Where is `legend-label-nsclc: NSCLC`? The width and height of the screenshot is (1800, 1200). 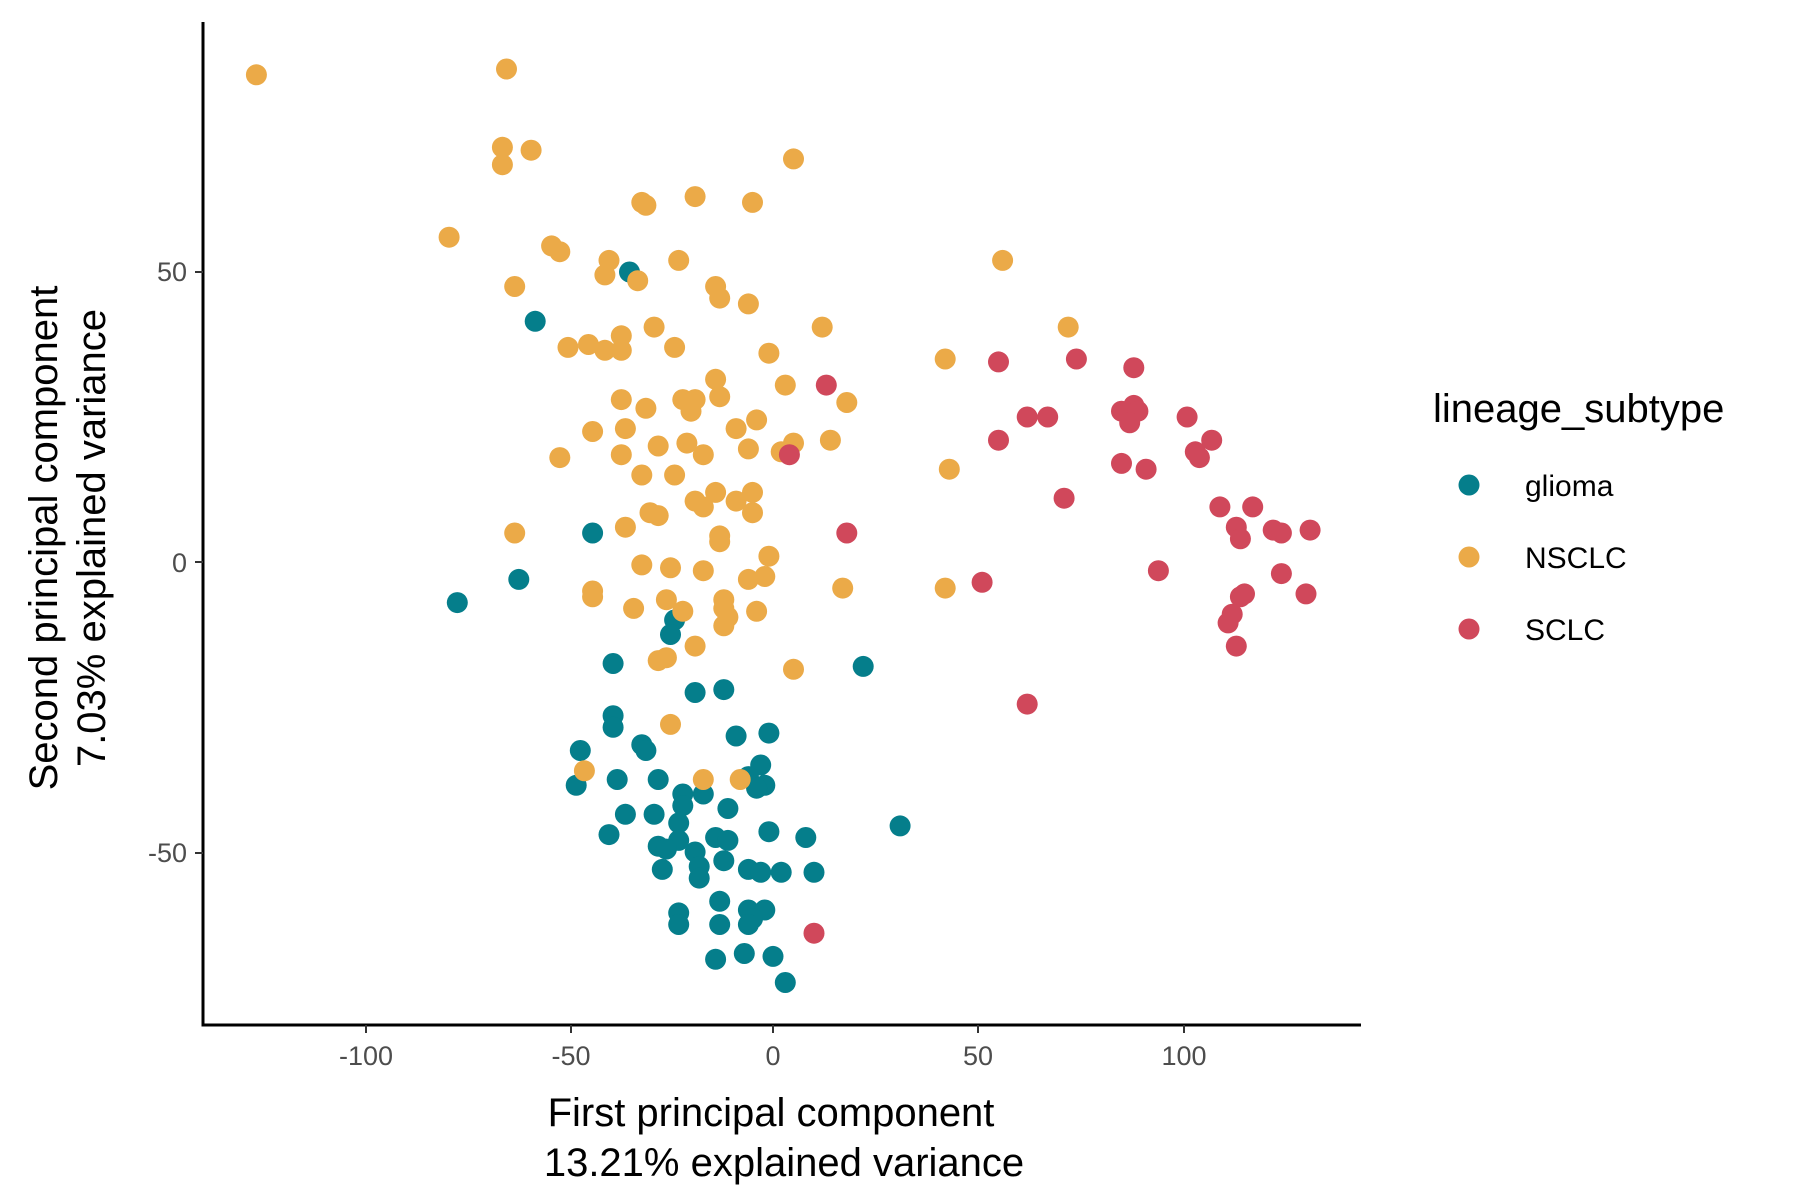 legend-label-nsclc: NSCLC is located at coordinates (1576, 558).